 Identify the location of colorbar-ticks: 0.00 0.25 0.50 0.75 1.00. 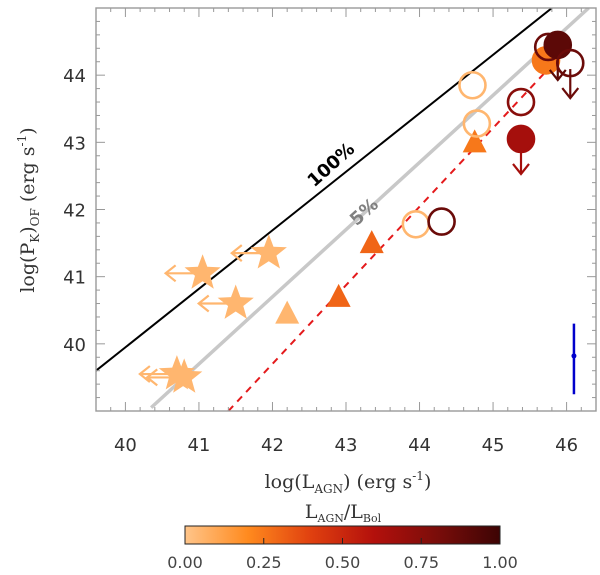
(342, 555).